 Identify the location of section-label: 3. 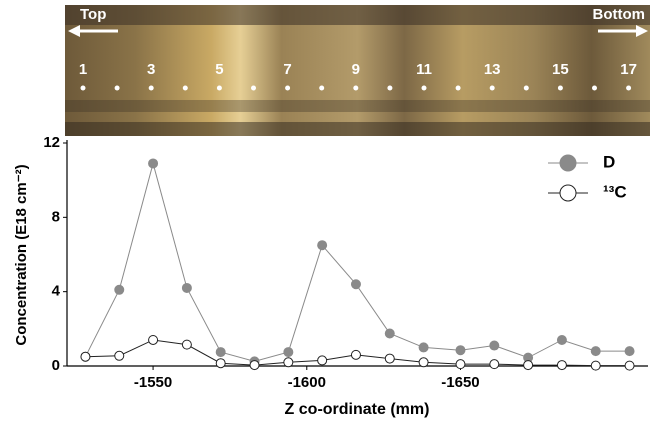
(151, 69).